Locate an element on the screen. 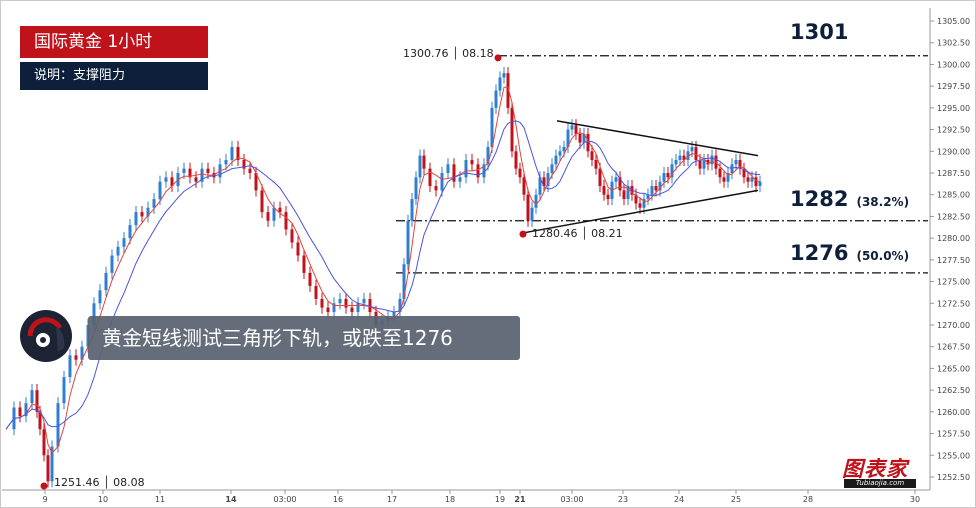  y-tick-label: 1265.00 is located at coordinates (953, 368).